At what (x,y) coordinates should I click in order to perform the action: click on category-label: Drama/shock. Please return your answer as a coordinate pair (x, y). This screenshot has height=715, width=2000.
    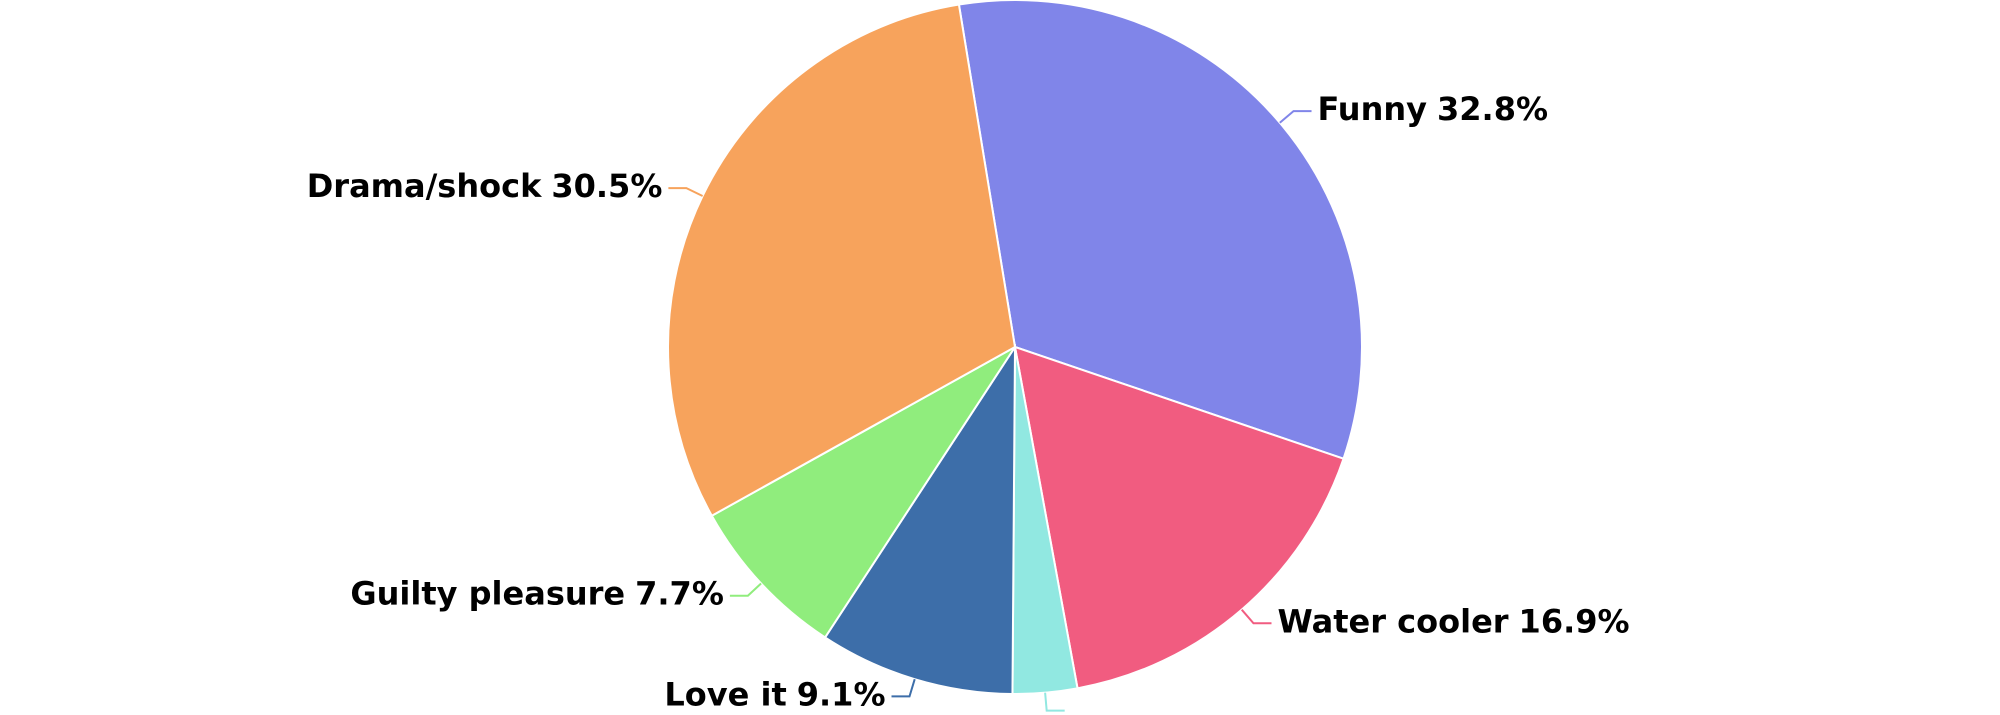
    Looking at the image, I should click on (424, 186).